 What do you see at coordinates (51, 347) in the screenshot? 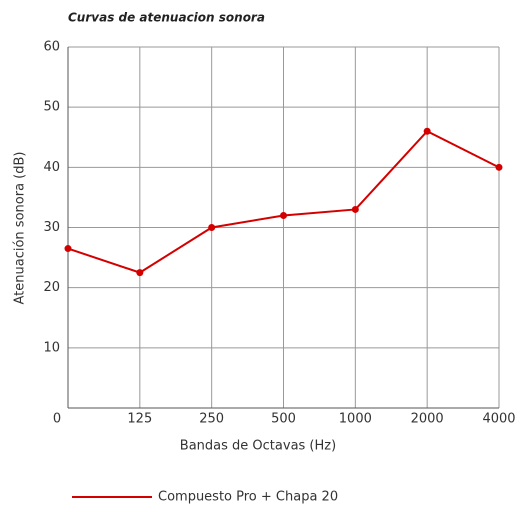
I see `y-tick-label: 10` at bounding box center [51, 347].